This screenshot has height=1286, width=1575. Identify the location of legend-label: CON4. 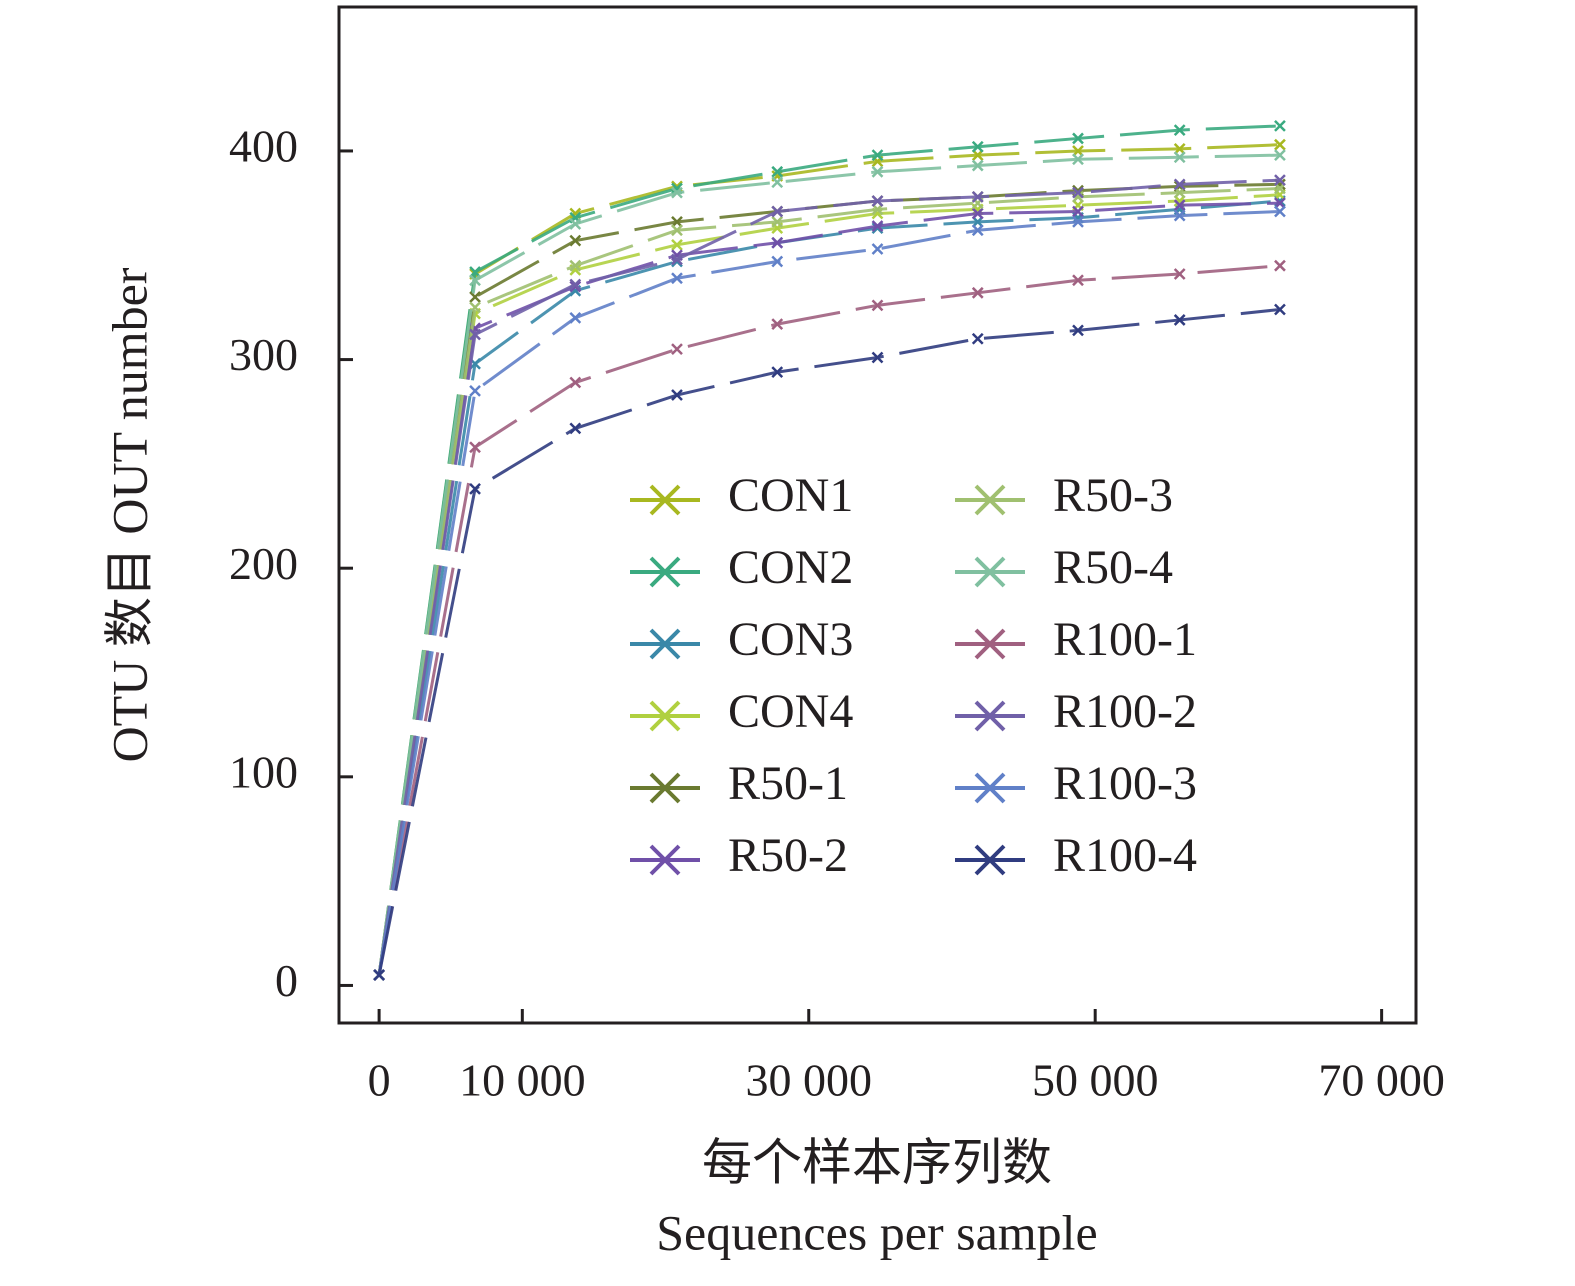
(790, 711).